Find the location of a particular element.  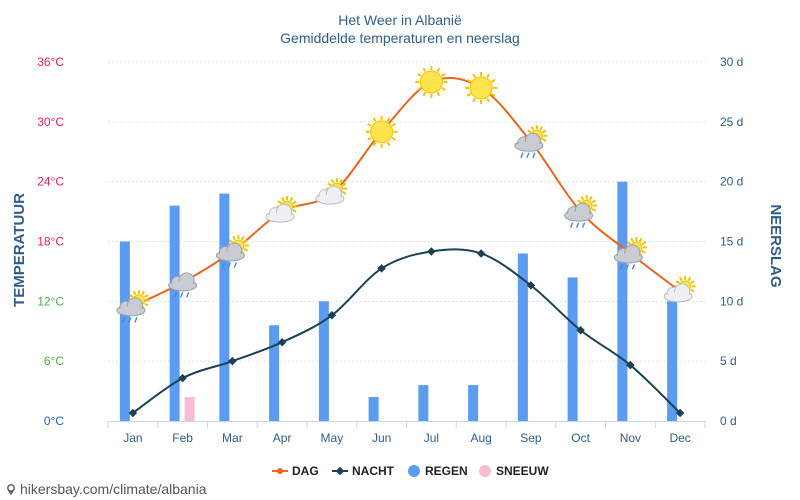

x-tick-label: Dec is located at coordinates (679, 438).